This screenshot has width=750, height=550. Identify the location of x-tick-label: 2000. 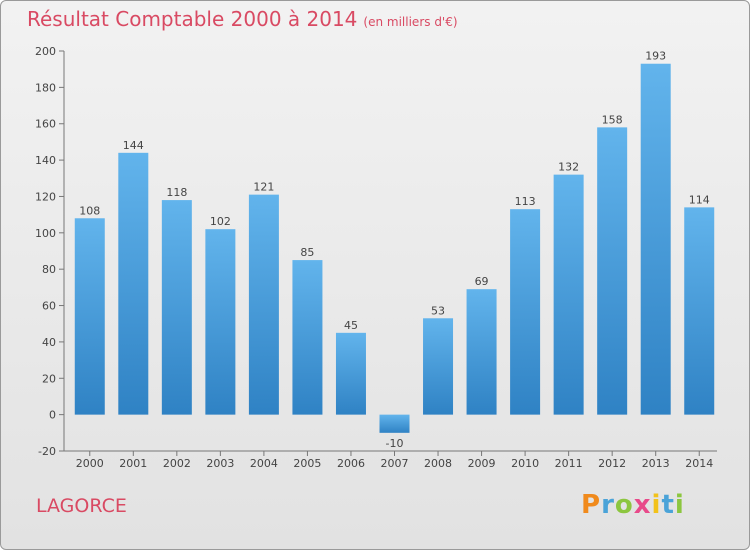
(90, 463).